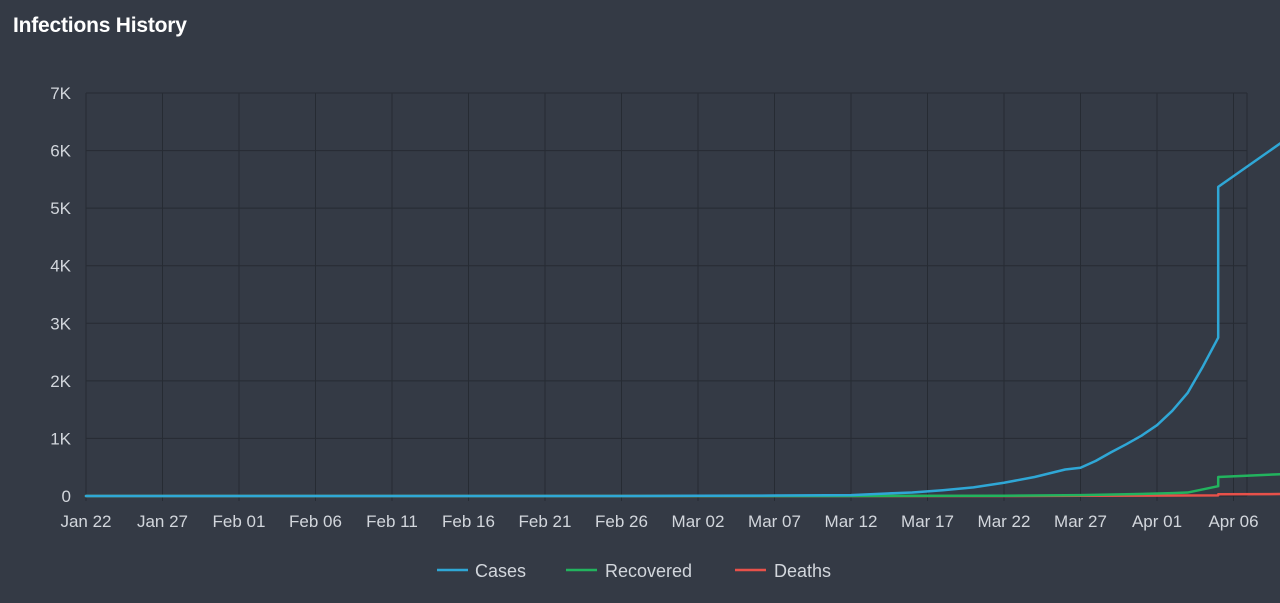 The width and height of the screenshot is (1280, 603). I want to click on legend-label: Cases, so click(500, 571).